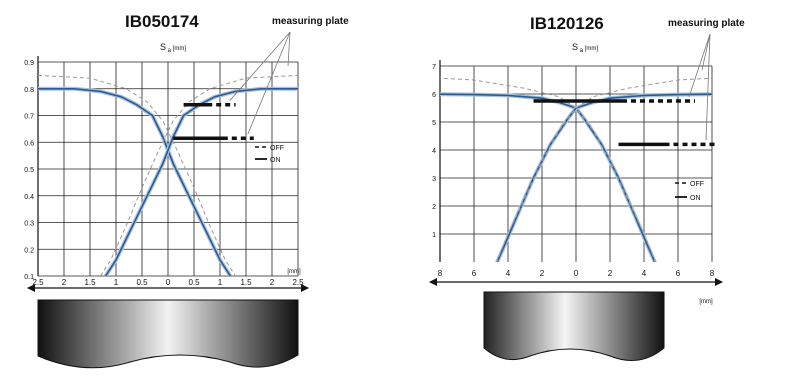  Describe the element at coordinates (269, 154) in the screenshot. I see `chart-1-legend: OFF ON` at that location.